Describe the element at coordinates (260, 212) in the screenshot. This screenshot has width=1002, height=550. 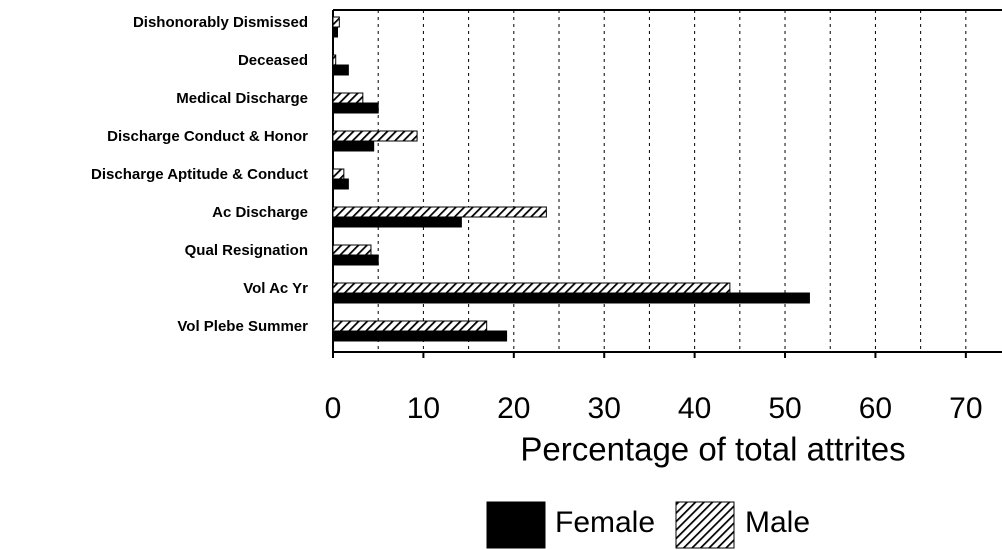
I see `y-tick-label: Ac Discharge` at that location.